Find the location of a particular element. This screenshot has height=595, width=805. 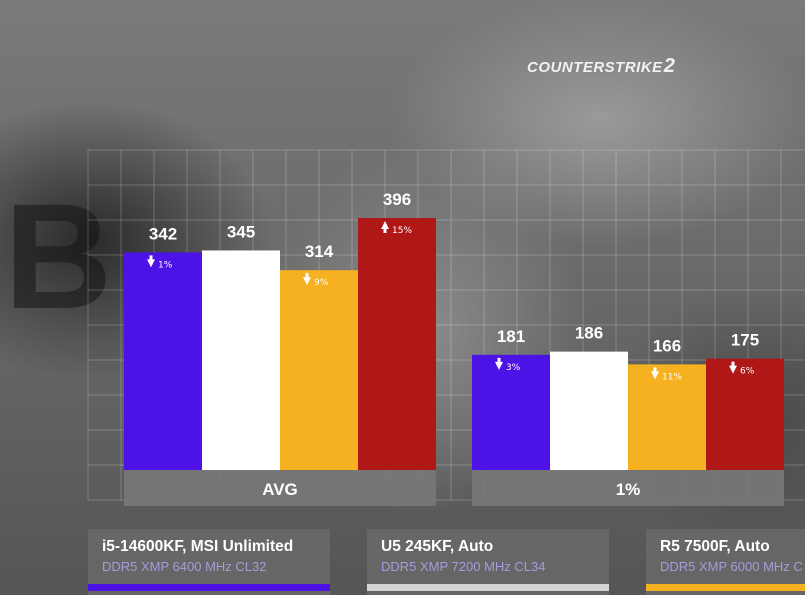

bar-diff-label: 11% is located at coordinates (672, 377).